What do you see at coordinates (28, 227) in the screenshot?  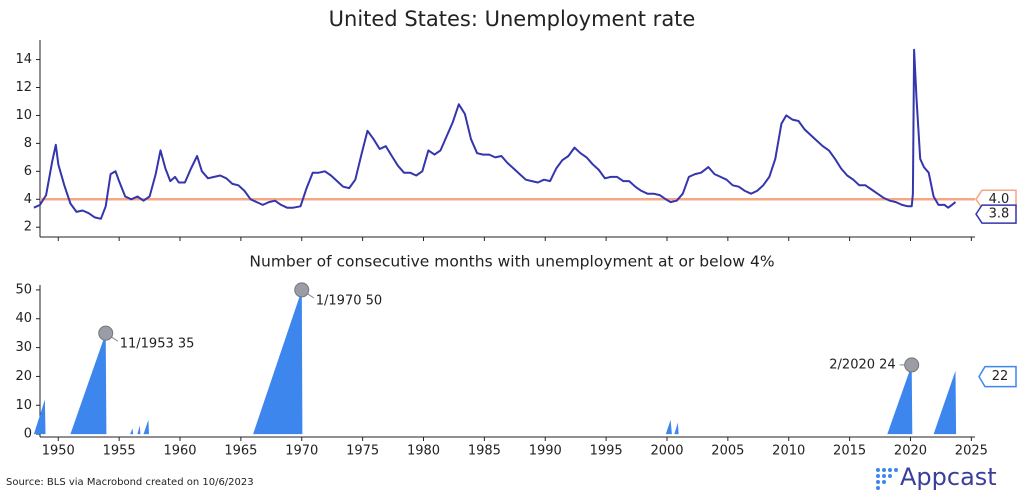 I see `y-tick-label: 2` at bounding box center [28, 227].